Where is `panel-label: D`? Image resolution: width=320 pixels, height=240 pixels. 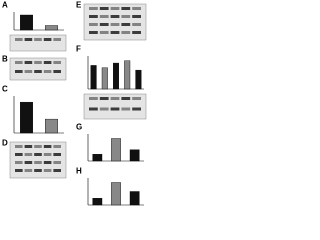 panel-label: D is located at coordinates (5, 143).